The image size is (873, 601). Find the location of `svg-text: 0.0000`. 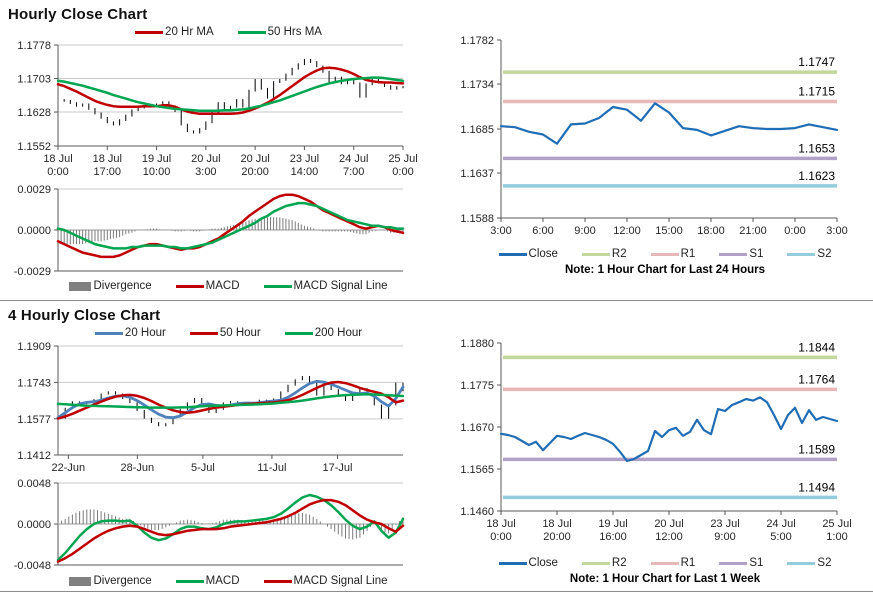

svg-text: 0.0000 is located at coordinates (34, 525).